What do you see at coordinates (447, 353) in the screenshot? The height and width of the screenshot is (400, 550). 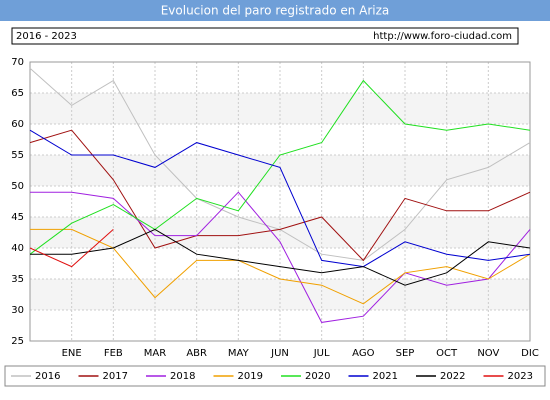 I see `x-tick-label: OCT` at bounding box center [447, 353].